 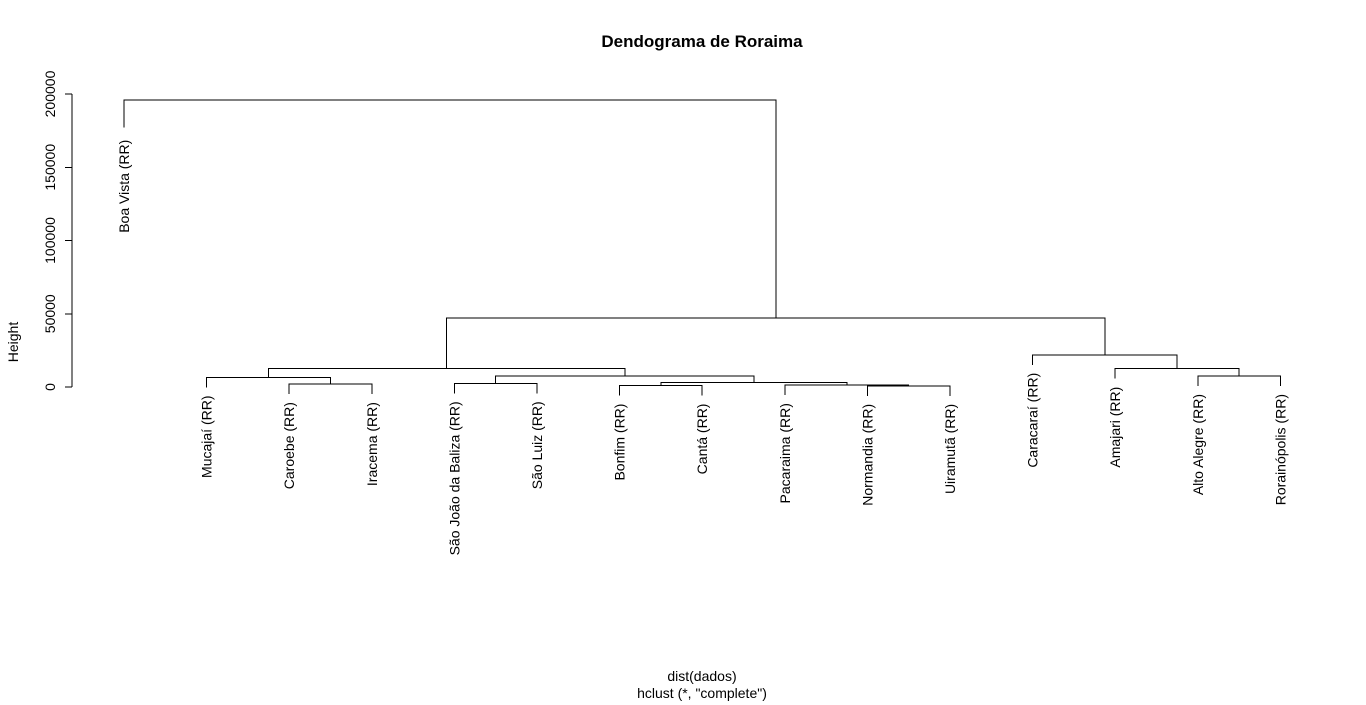 I want to click on leaf-label: Iracema (RR), so click(x=372, y=444).